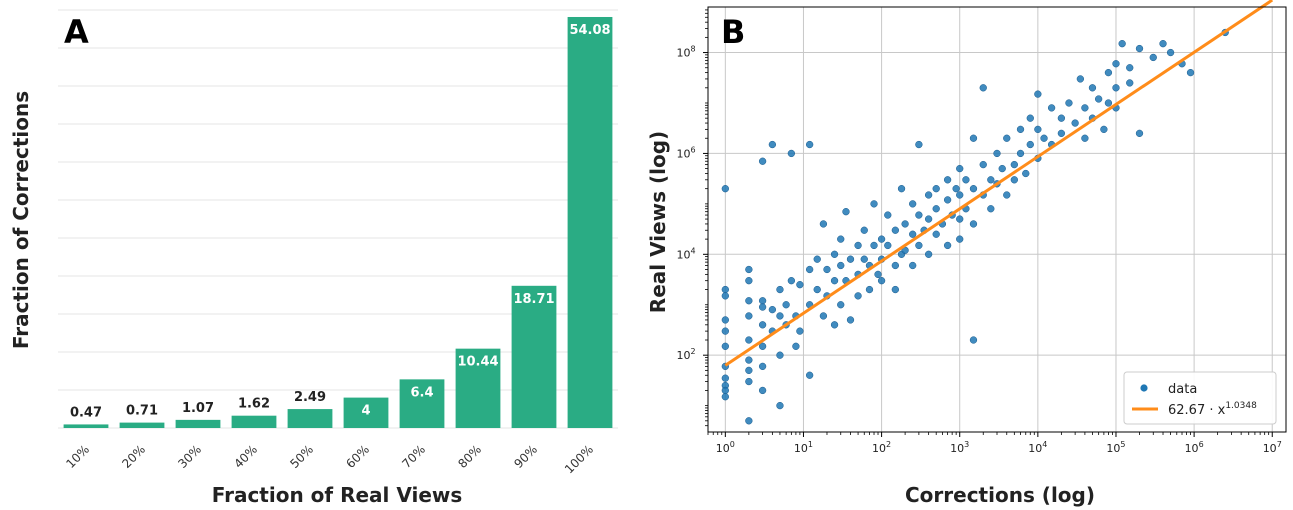 The width and height of the screenshot is (1293, 510). Describe the element at coordinates (301, 456) in the screenshot. I see `panel-a-x-tick-label: 50%` at that location.